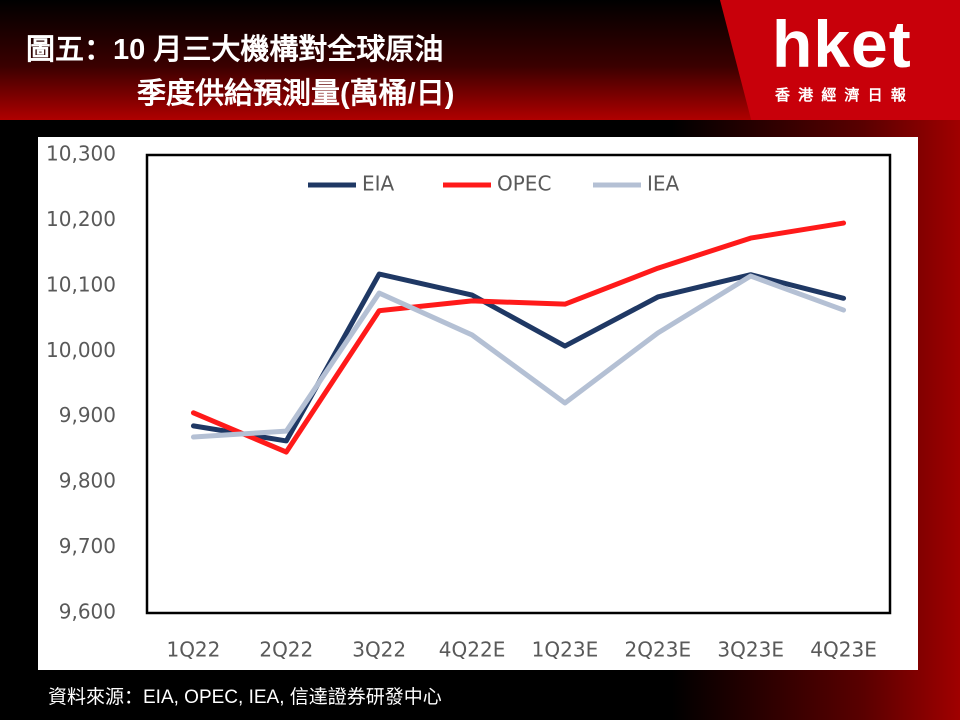 This screenshot has width=960, height=720. Describe the element at coordinates (245, 697) in the screenshot. I see `source-note: 資料來源：EIA, OPEC, IEA, 信達證券研發中心` at that location.